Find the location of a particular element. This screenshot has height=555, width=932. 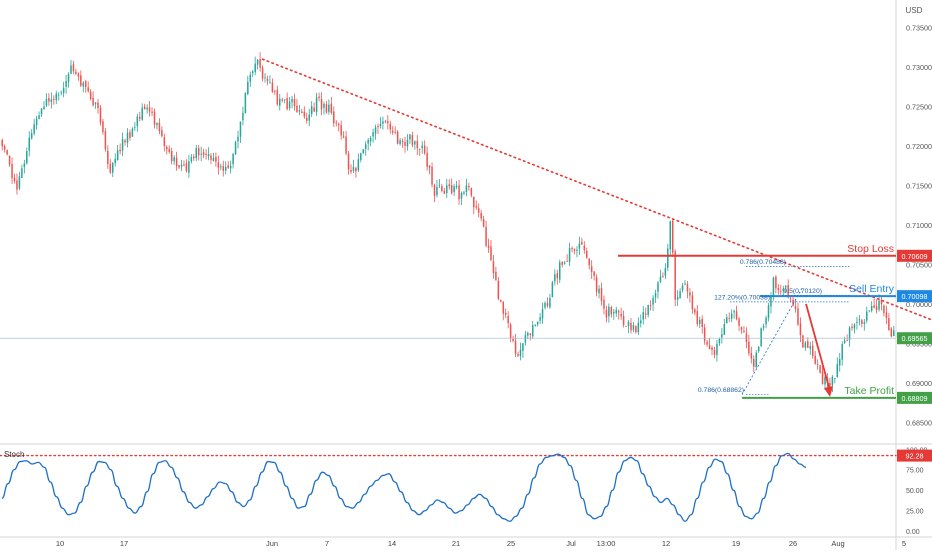

stoch-tick-label: 0.00 is located at coordinates (913, 532).